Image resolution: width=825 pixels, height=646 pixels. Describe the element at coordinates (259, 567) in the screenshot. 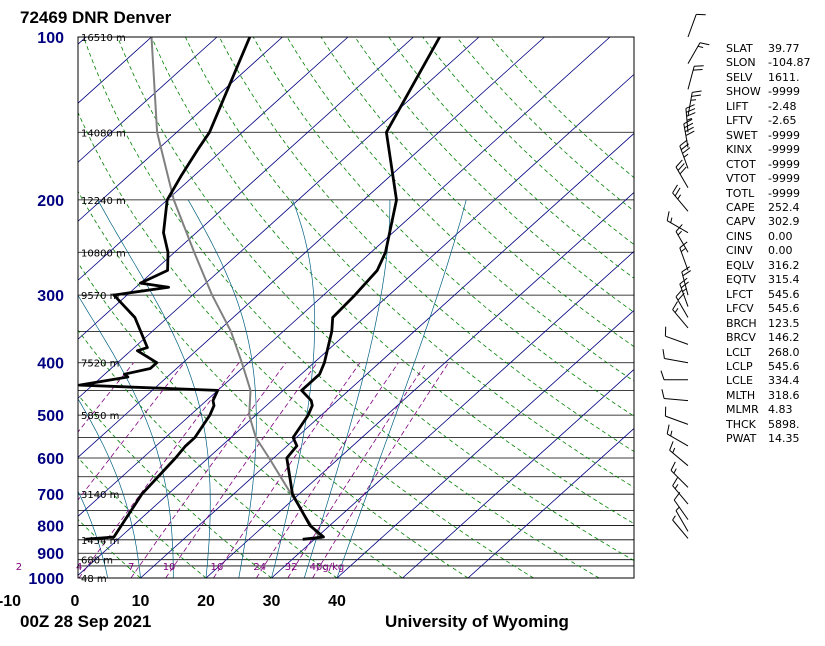

I see `mixing-ratio-label: 24` at that location.